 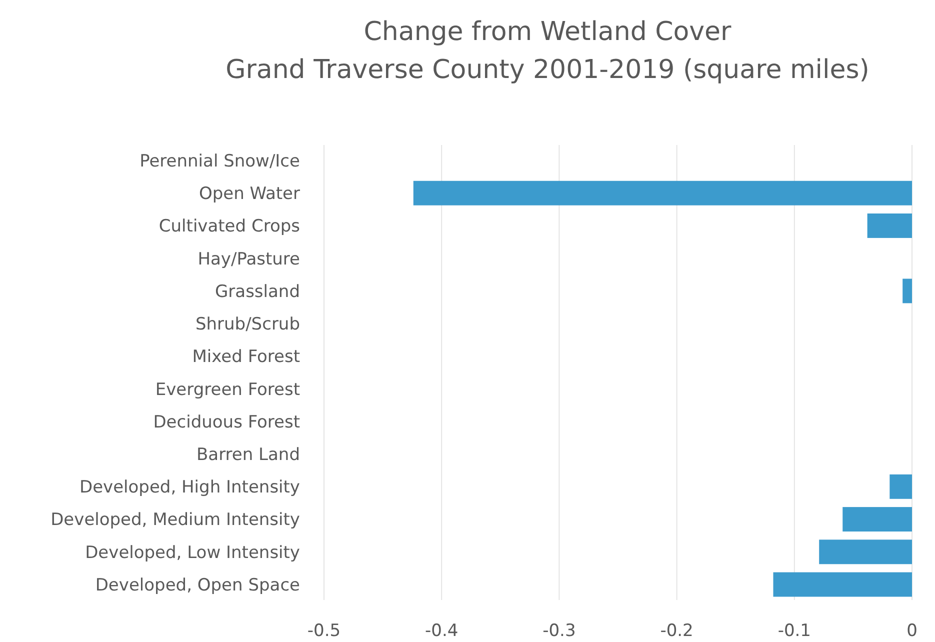 I want to click on y-tick-label: Mixed Forest, so click(x=246, y=357).